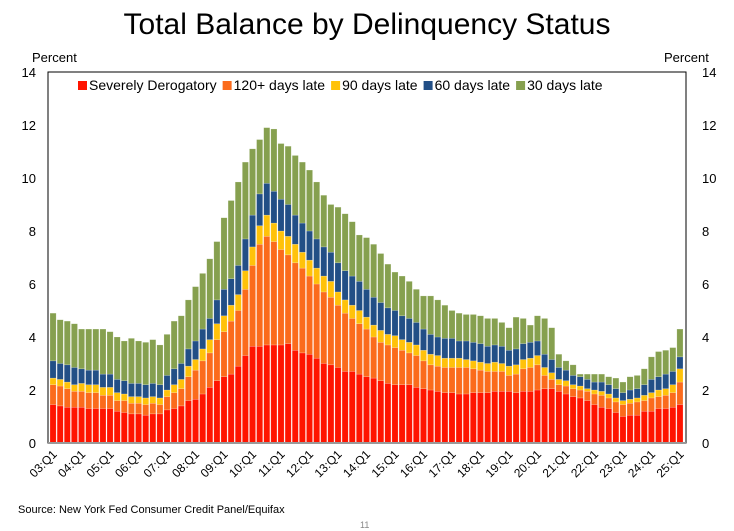 The width and height of the screenshot is (734, 531). What do you see at coordinates (565, 85) in the screenshot?
I see `legend-label: 30 days late` at bounding box center [565, 85].